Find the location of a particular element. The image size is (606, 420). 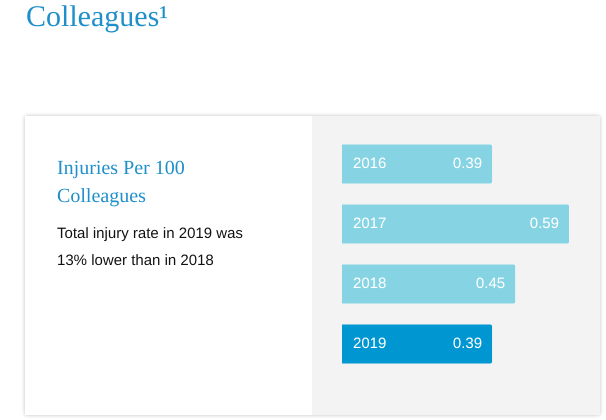

text: Injuries Per 100 Colleagues is located at coordinates (121, 182).